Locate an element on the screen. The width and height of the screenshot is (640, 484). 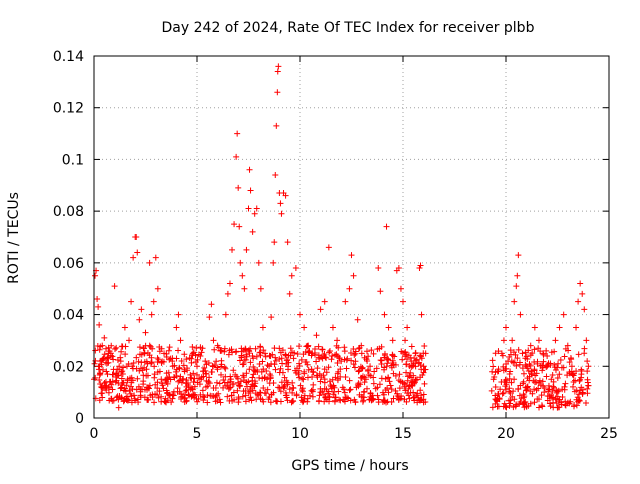
y-tick-label: 0.04 is located at coordinates (68, 316).